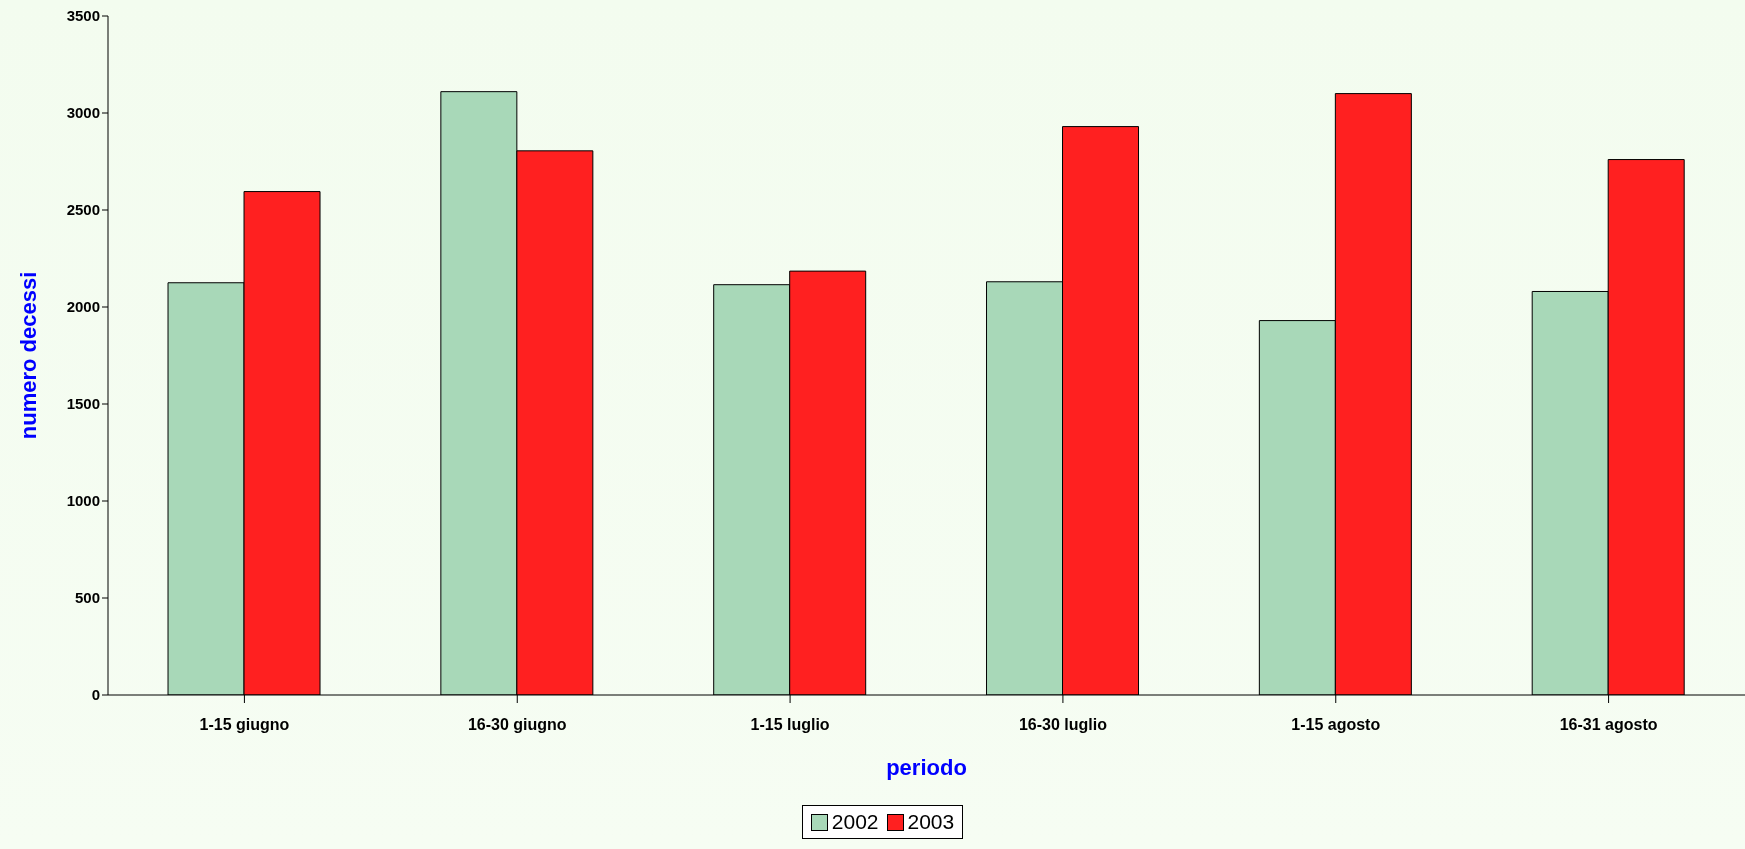 The height and width of the screenshot is (849, 1745). What do you see at coordinates (83, 404) in the screenshot?
I see `y-tick-label: 1500` at bounding box center [83, 404].